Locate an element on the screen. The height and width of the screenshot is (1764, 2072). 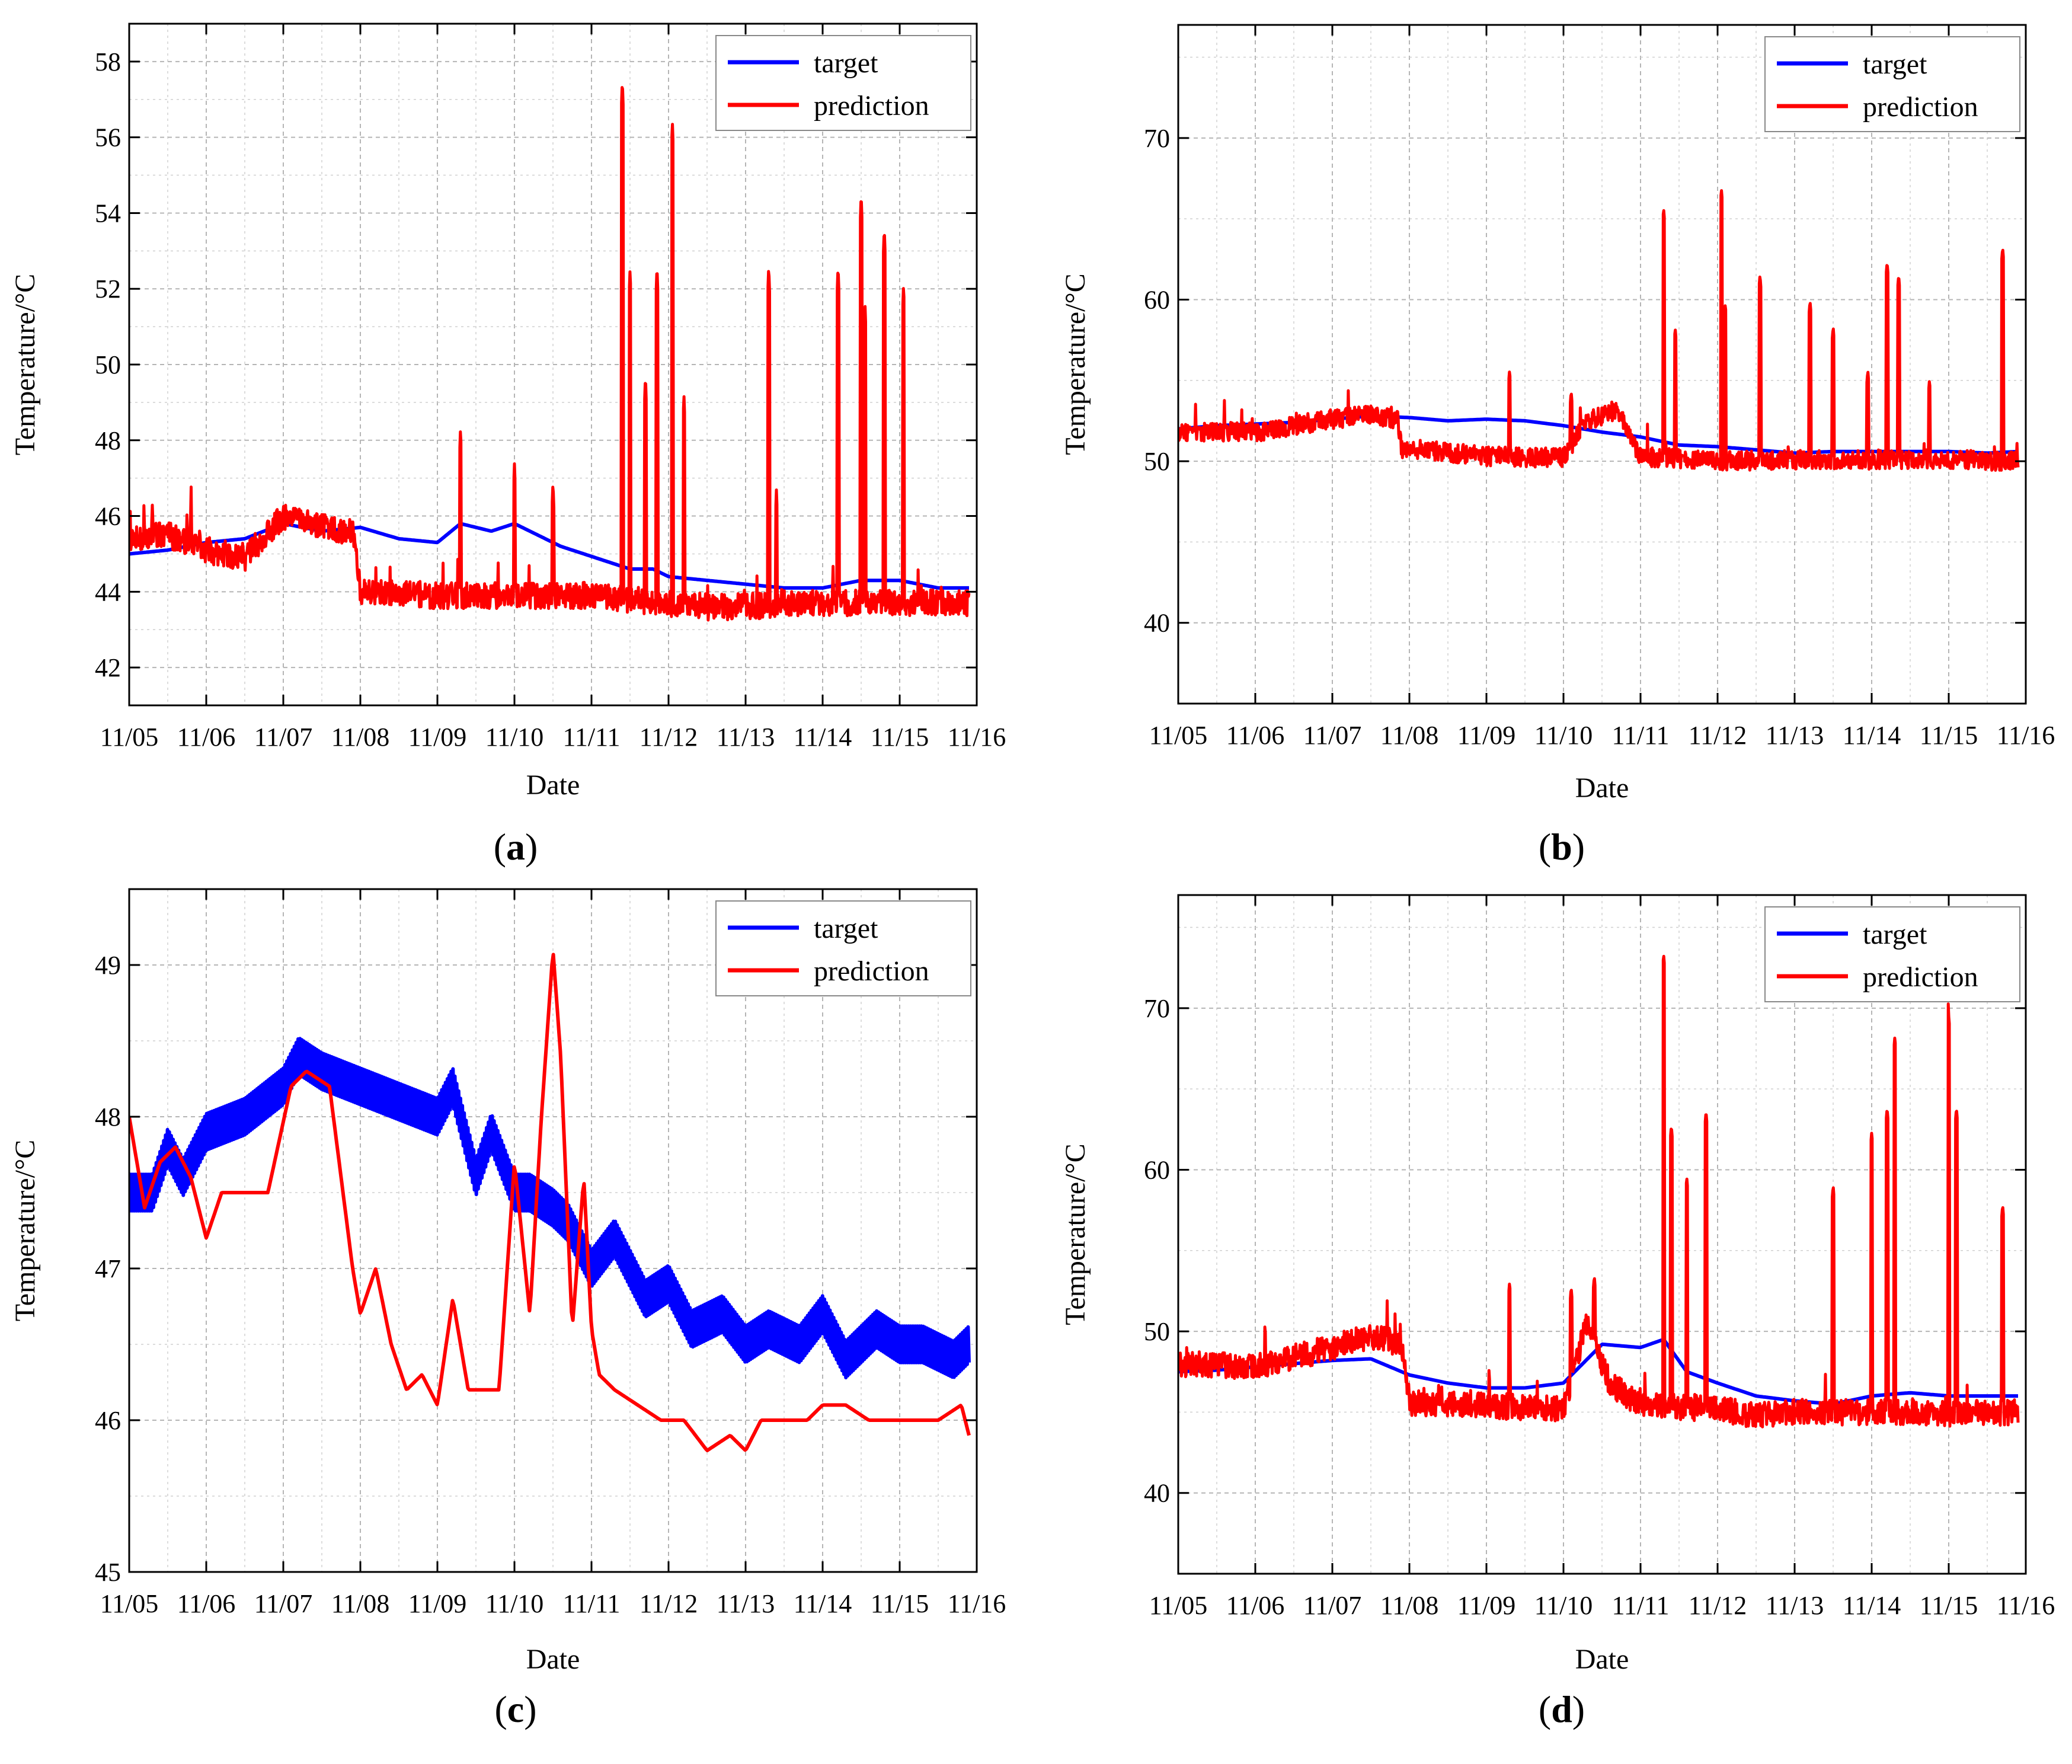
y-tick-label: 49 is located at coordinates (108, 966).